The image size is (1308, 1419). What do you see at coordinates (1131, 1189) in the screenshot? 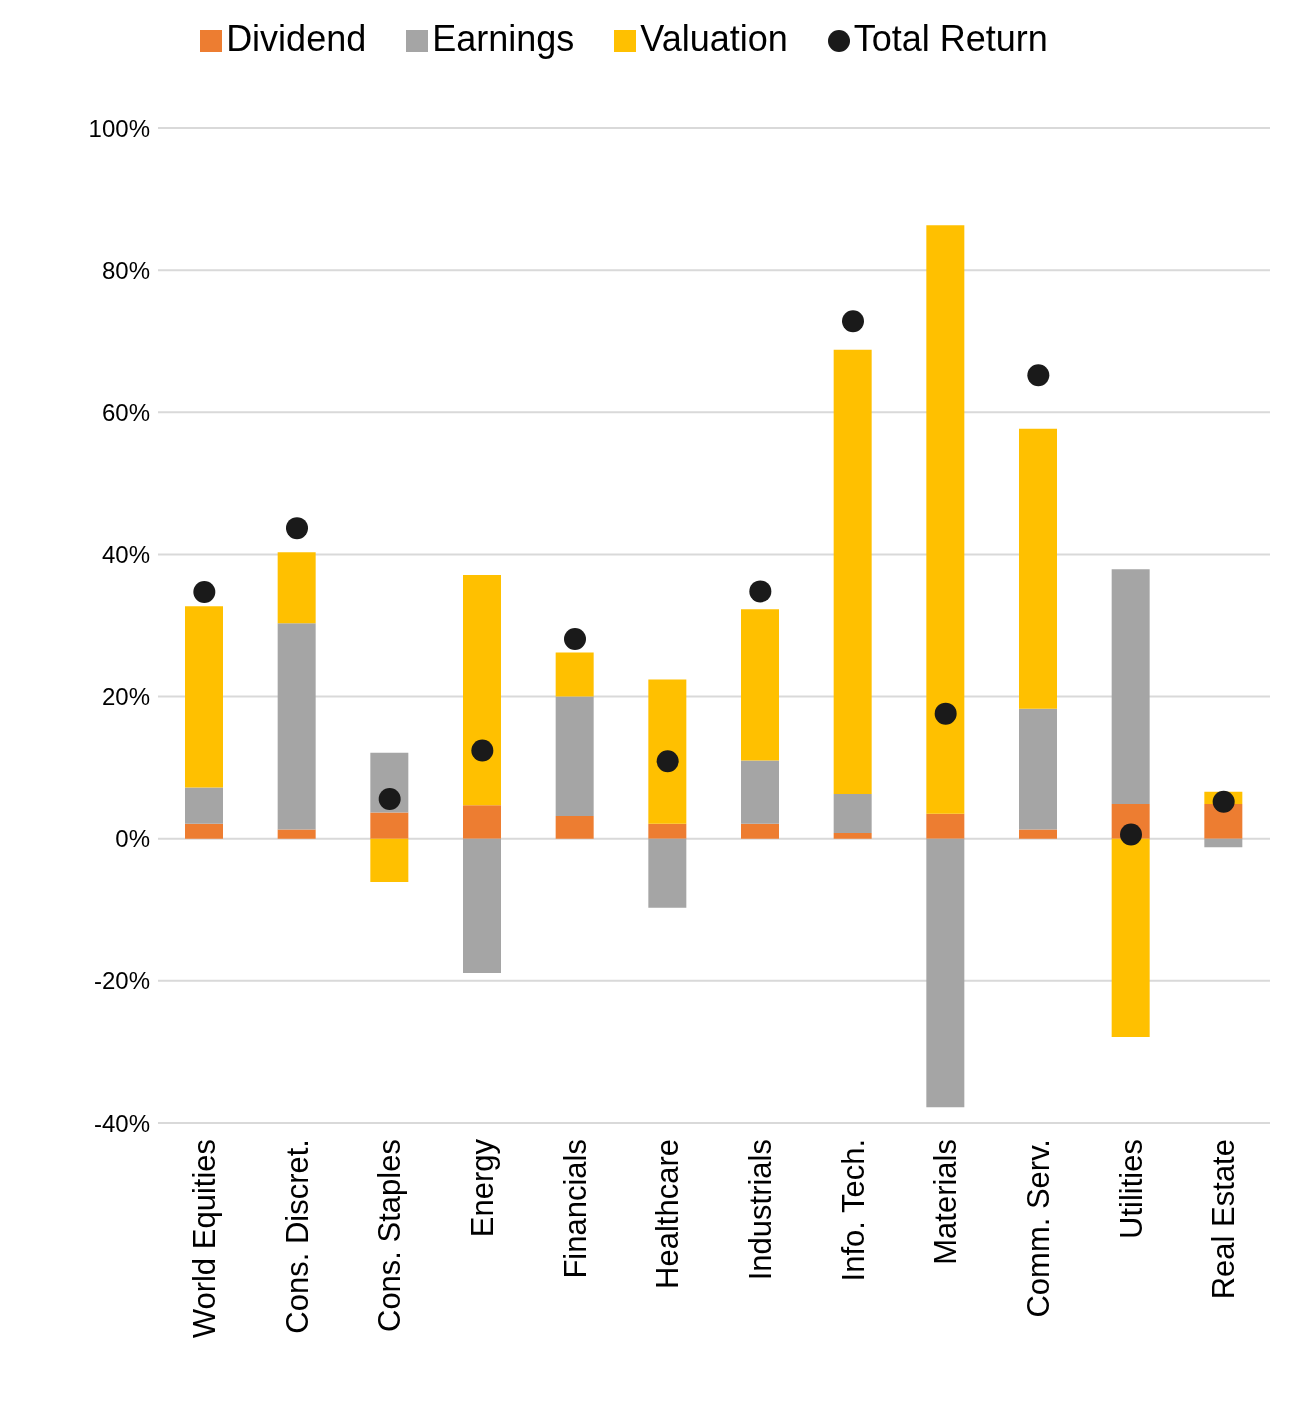
I see `x-tick-label: Utilities` at bounding box center [1131, 1189].